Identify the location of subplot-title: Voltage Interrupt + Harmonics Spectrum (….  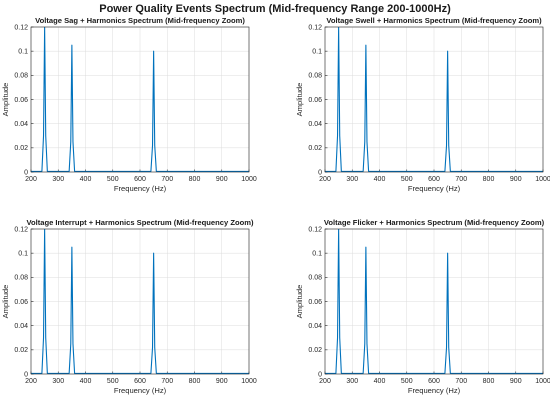
(140, 222).